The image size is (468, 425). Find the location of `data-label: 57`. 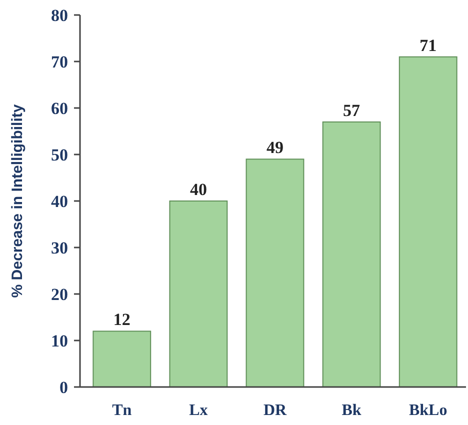

data-label: 57 is located at coordinates (352, 110).